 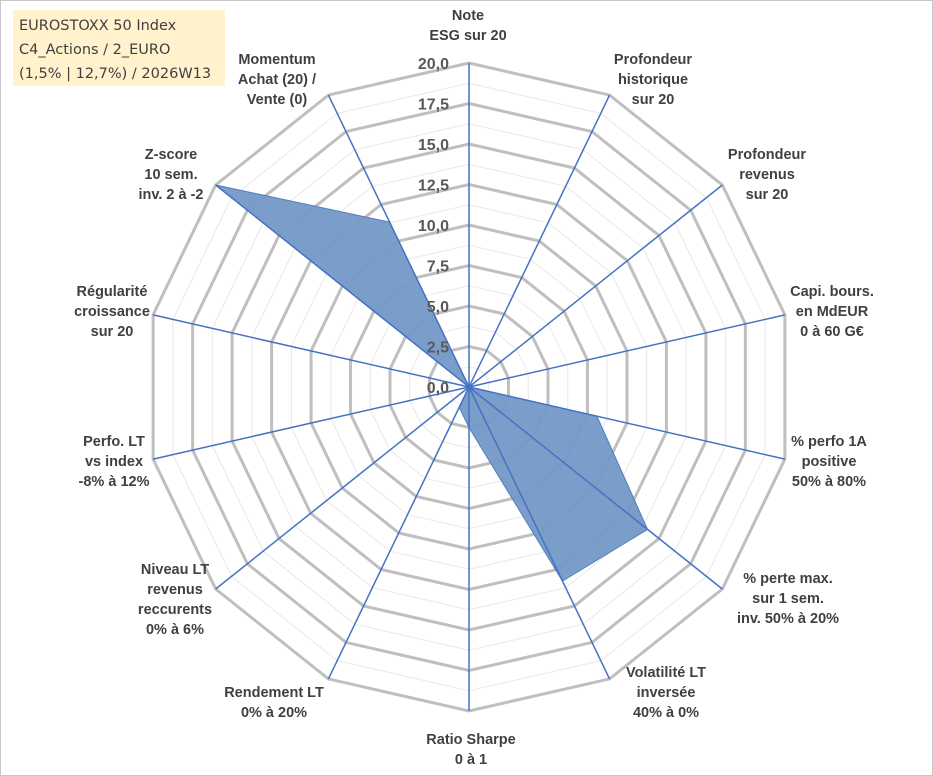 I want to click on axis-label: Z-score 10 sem. inv. 2 à -2, so click(x=170, y=175).